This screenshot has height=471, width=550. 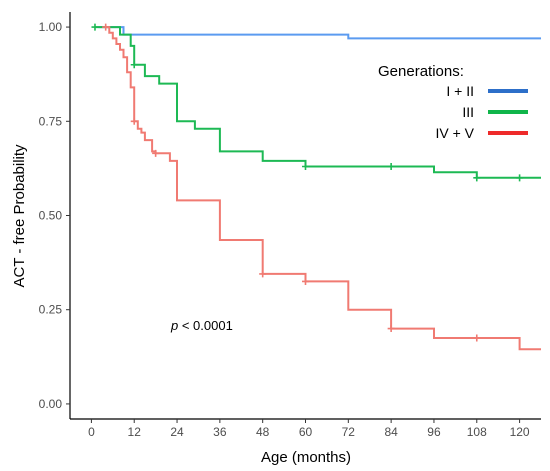 What do you see at coordinates (520, 432) in the screenshot?
I see `x-tick-label: 120` at bounding box center [520, 432].